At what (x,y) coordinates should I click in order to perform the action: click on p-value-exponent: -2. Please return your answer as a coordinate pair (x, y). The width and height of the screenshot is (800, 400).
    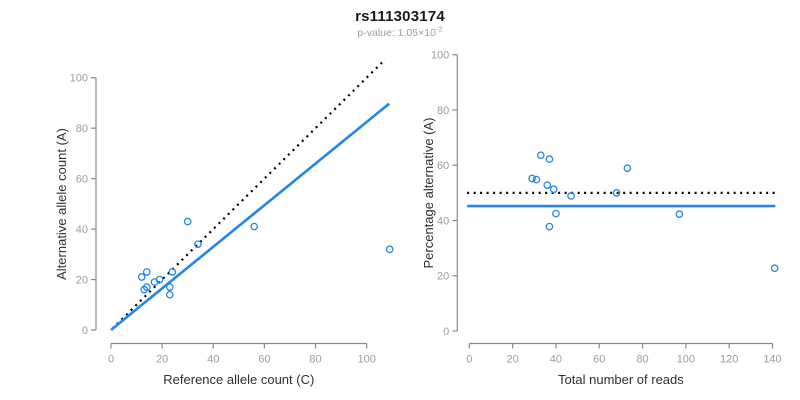
    Looking at the image, I should click on (439, 29).